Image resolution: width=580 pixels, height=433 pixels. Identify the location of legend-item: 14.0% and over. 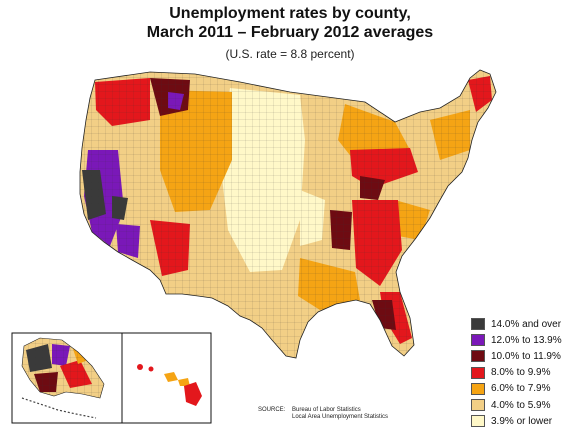
(523, 324).